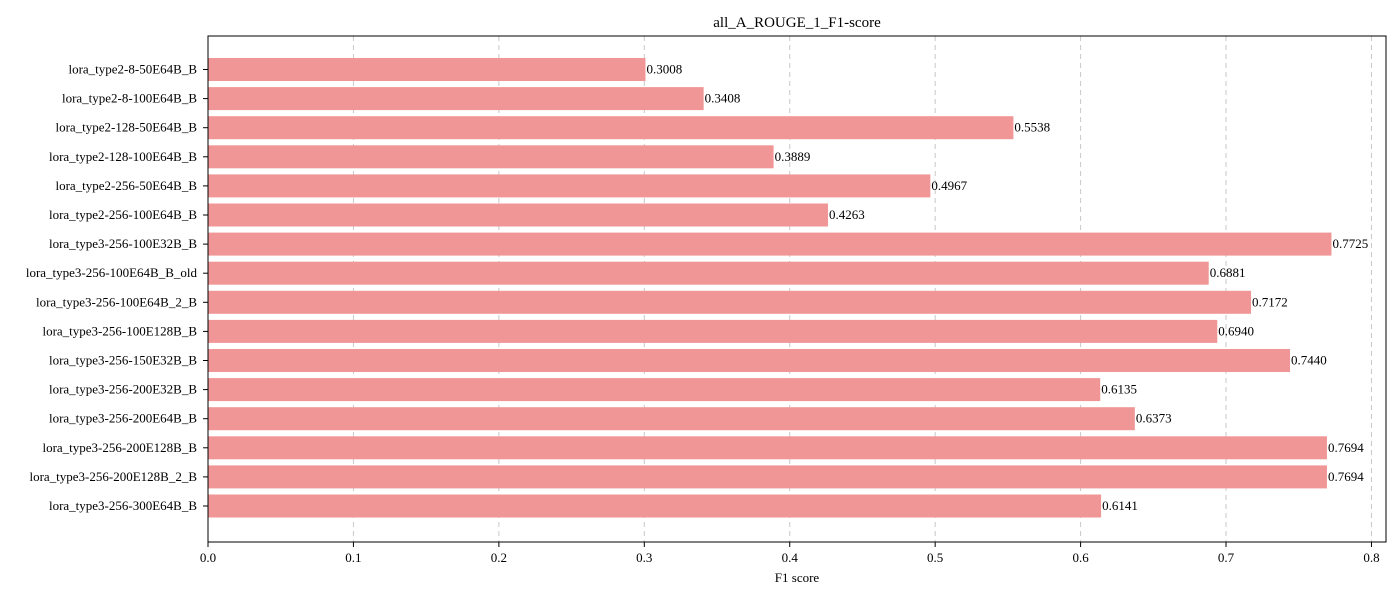 This screenshot has height=600, width=1400. Describe the element at coordinates (1080, 557) in the screenshot. I see `x-tick-label: 0.6` at that location.